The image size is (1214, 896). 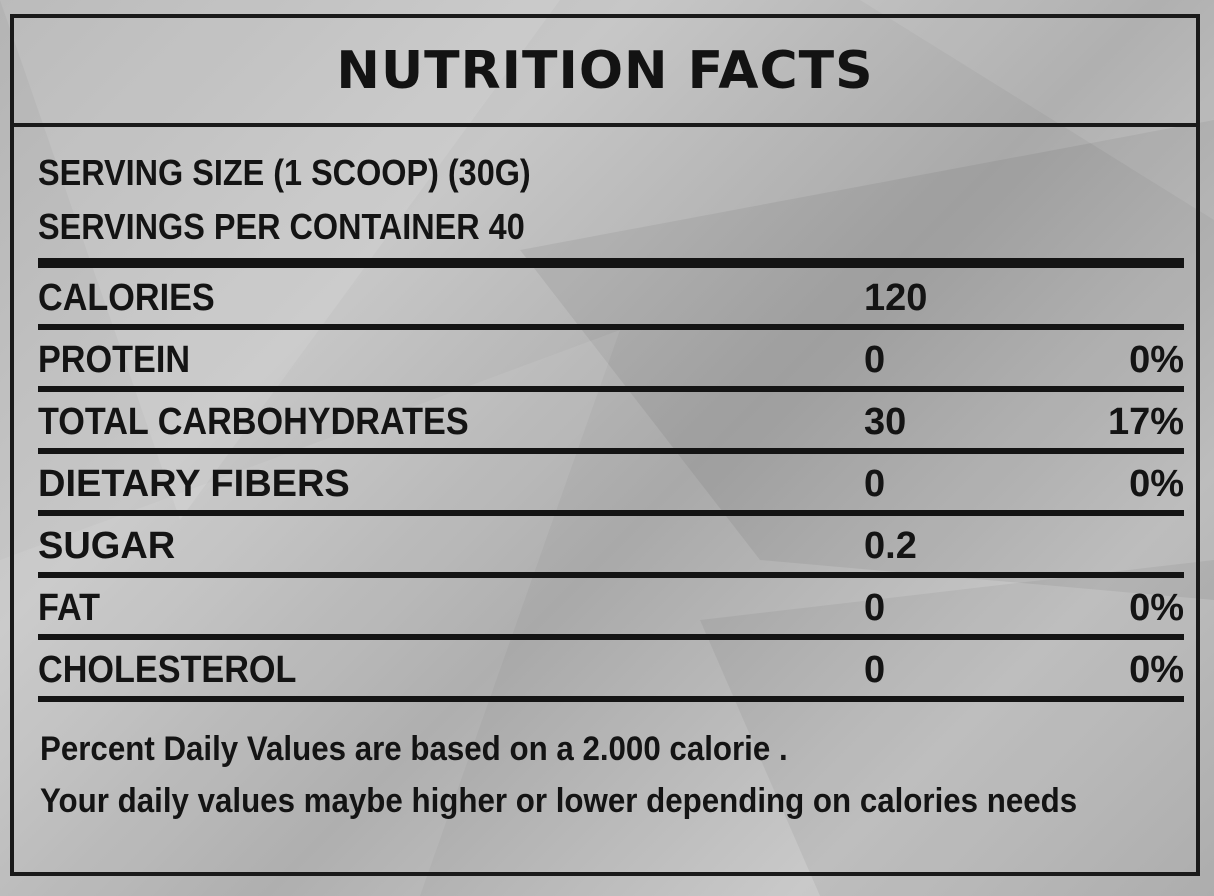 I want to click on nutrient-label: CHOLESTEROL, so click(x=167, y=670).